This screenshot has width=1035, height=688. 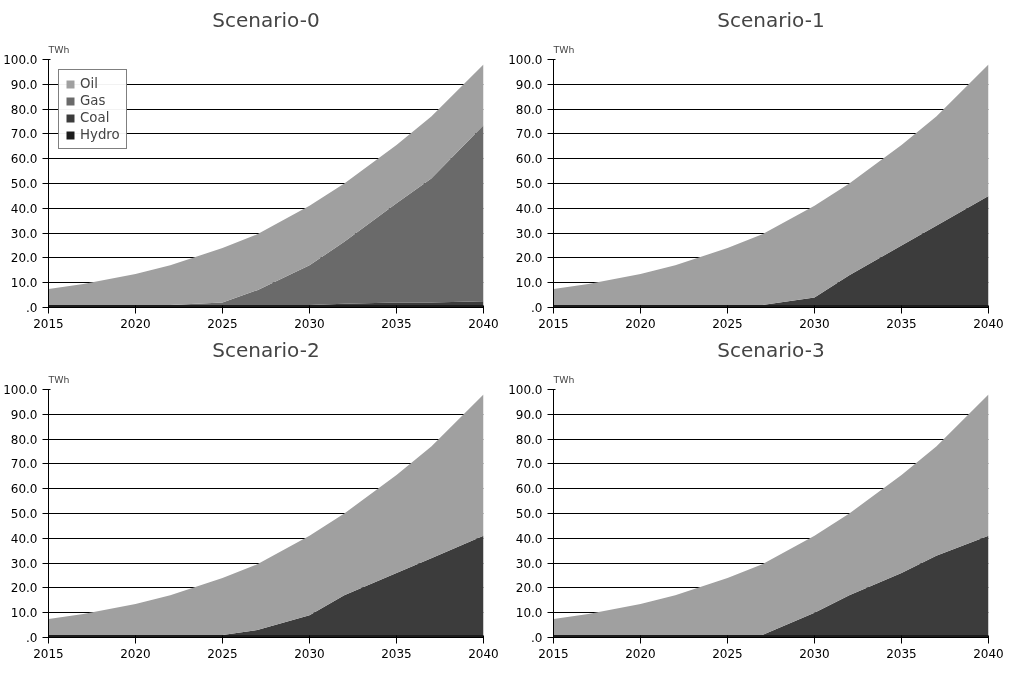 I want to click on legend-label: Coal, so click(x=95, y=117).